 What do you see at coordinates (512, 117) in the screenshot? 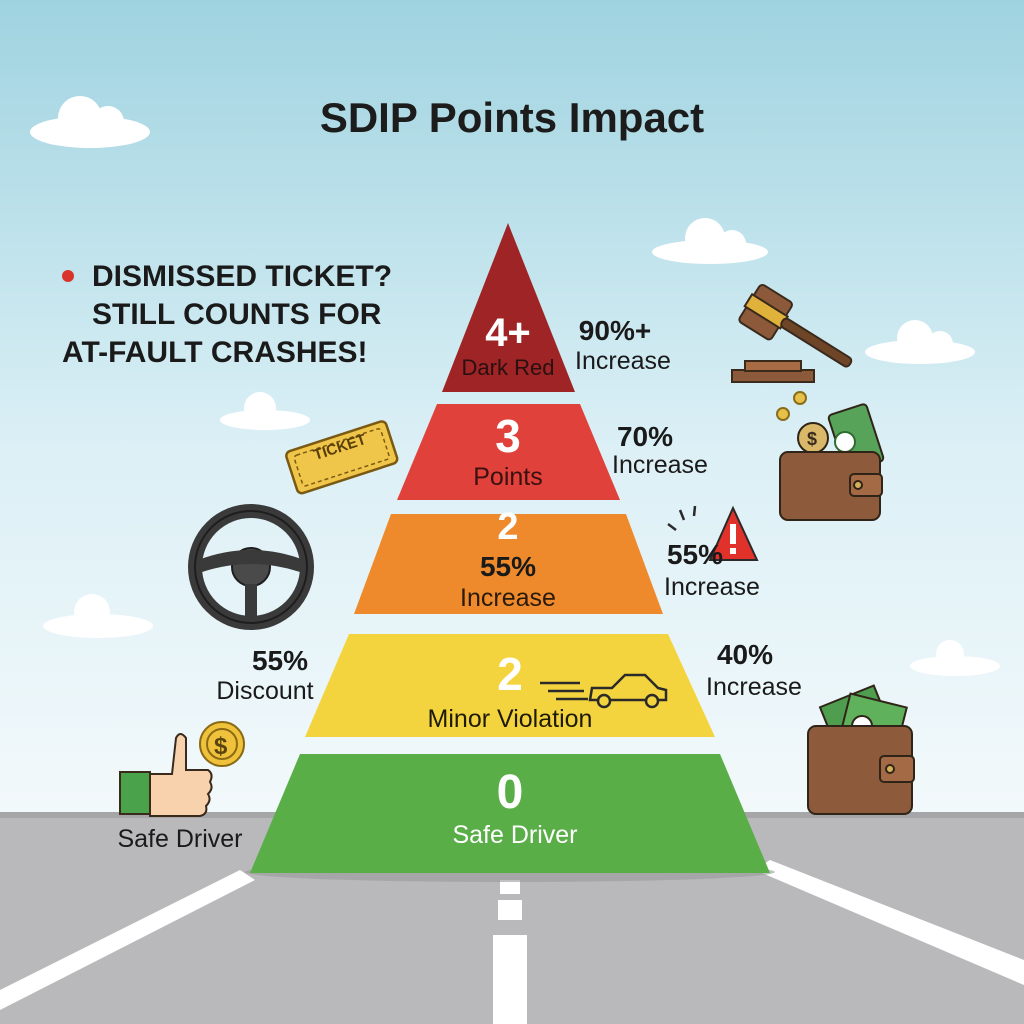
I see `page-title: SDIP Points Impact` at bounding box center [512, 117].